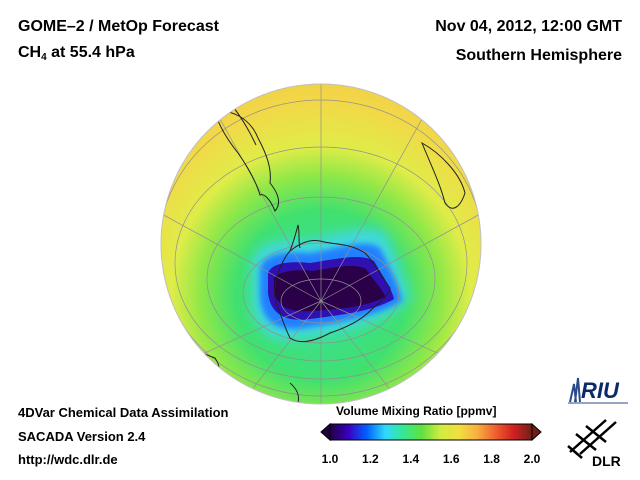 The height and width of the screenshot is (480, 640). Describe the element at coordinates (443, 175) in the screenshot. I see `africa-coast` at that location.